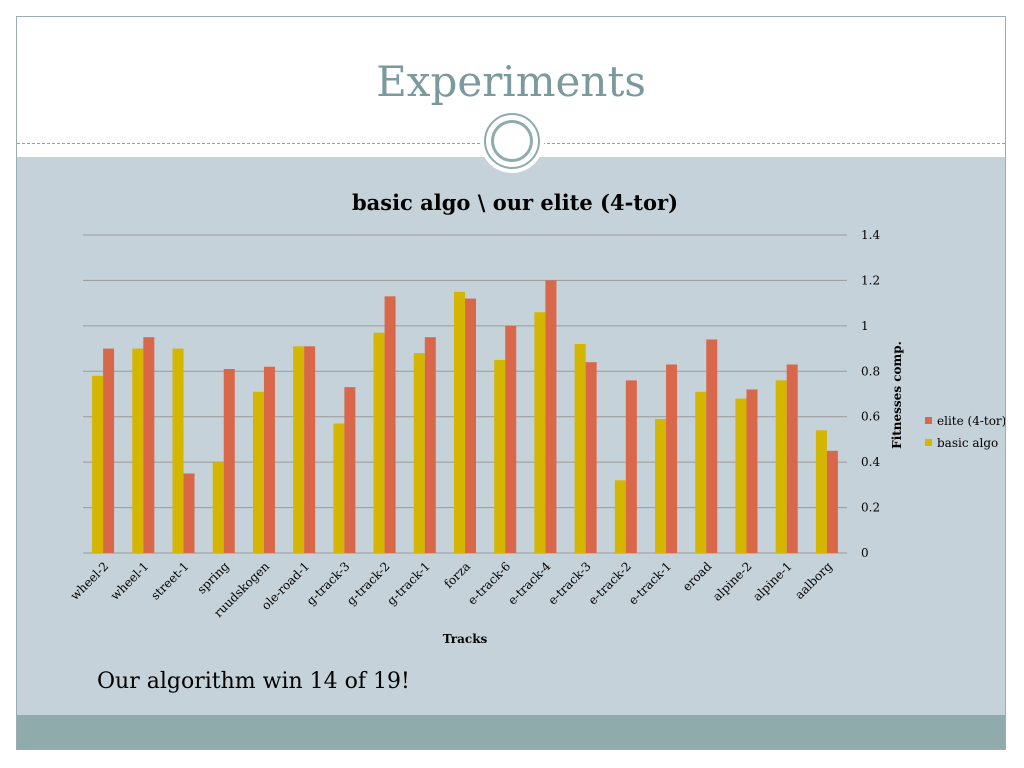 The width and height of the screenshot is (1024, 768). Describe the element at coordinates (732, 581) in the screenshot. I see `x-tick-label: alpine-2` at that location.